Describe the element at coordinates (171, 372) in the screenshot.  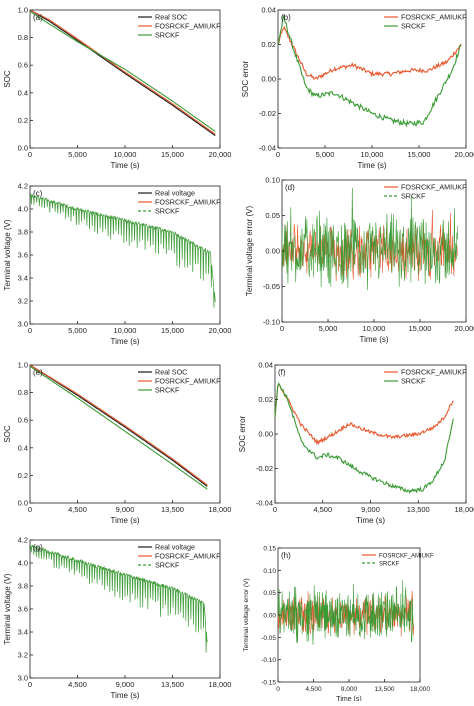
I see `legend-label: Real SOC` at that location.